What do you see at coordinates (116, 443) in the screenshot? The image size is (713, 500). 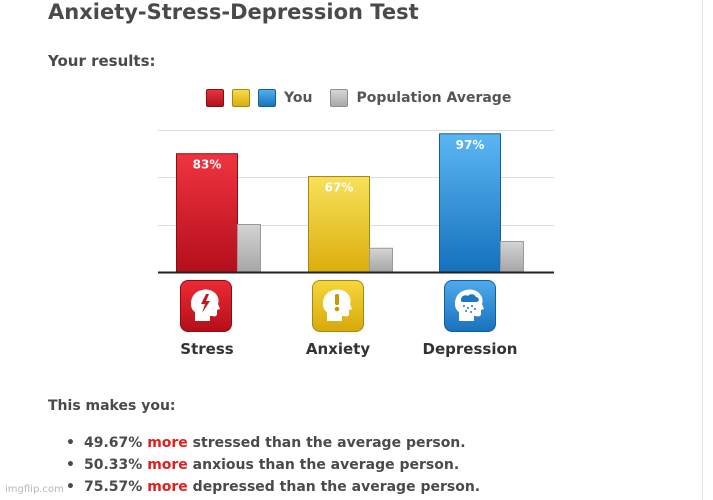 I see `summary-value: 49.67%` at bounding box center [116, 443].